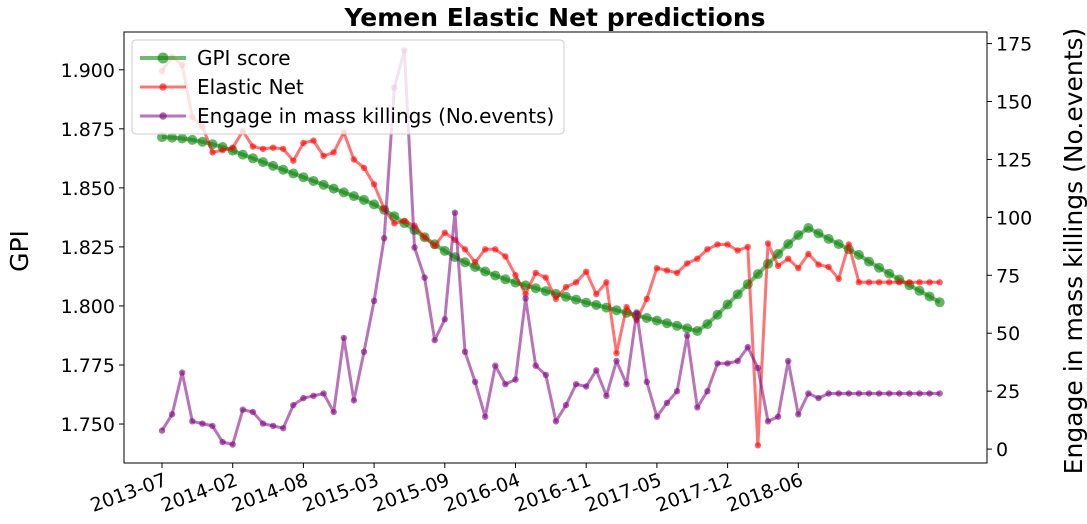 This screenshot has width=1087, height=524. Describe the element at coordinates (88, 71) in the screenshot. I see `y-tick-label: 1.900` at that location.